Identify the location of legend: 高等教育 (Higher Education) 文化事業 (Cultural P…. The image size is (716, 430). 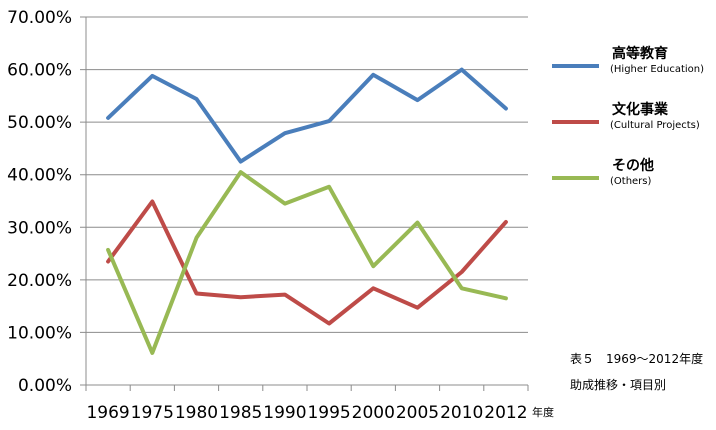
(634, 129).